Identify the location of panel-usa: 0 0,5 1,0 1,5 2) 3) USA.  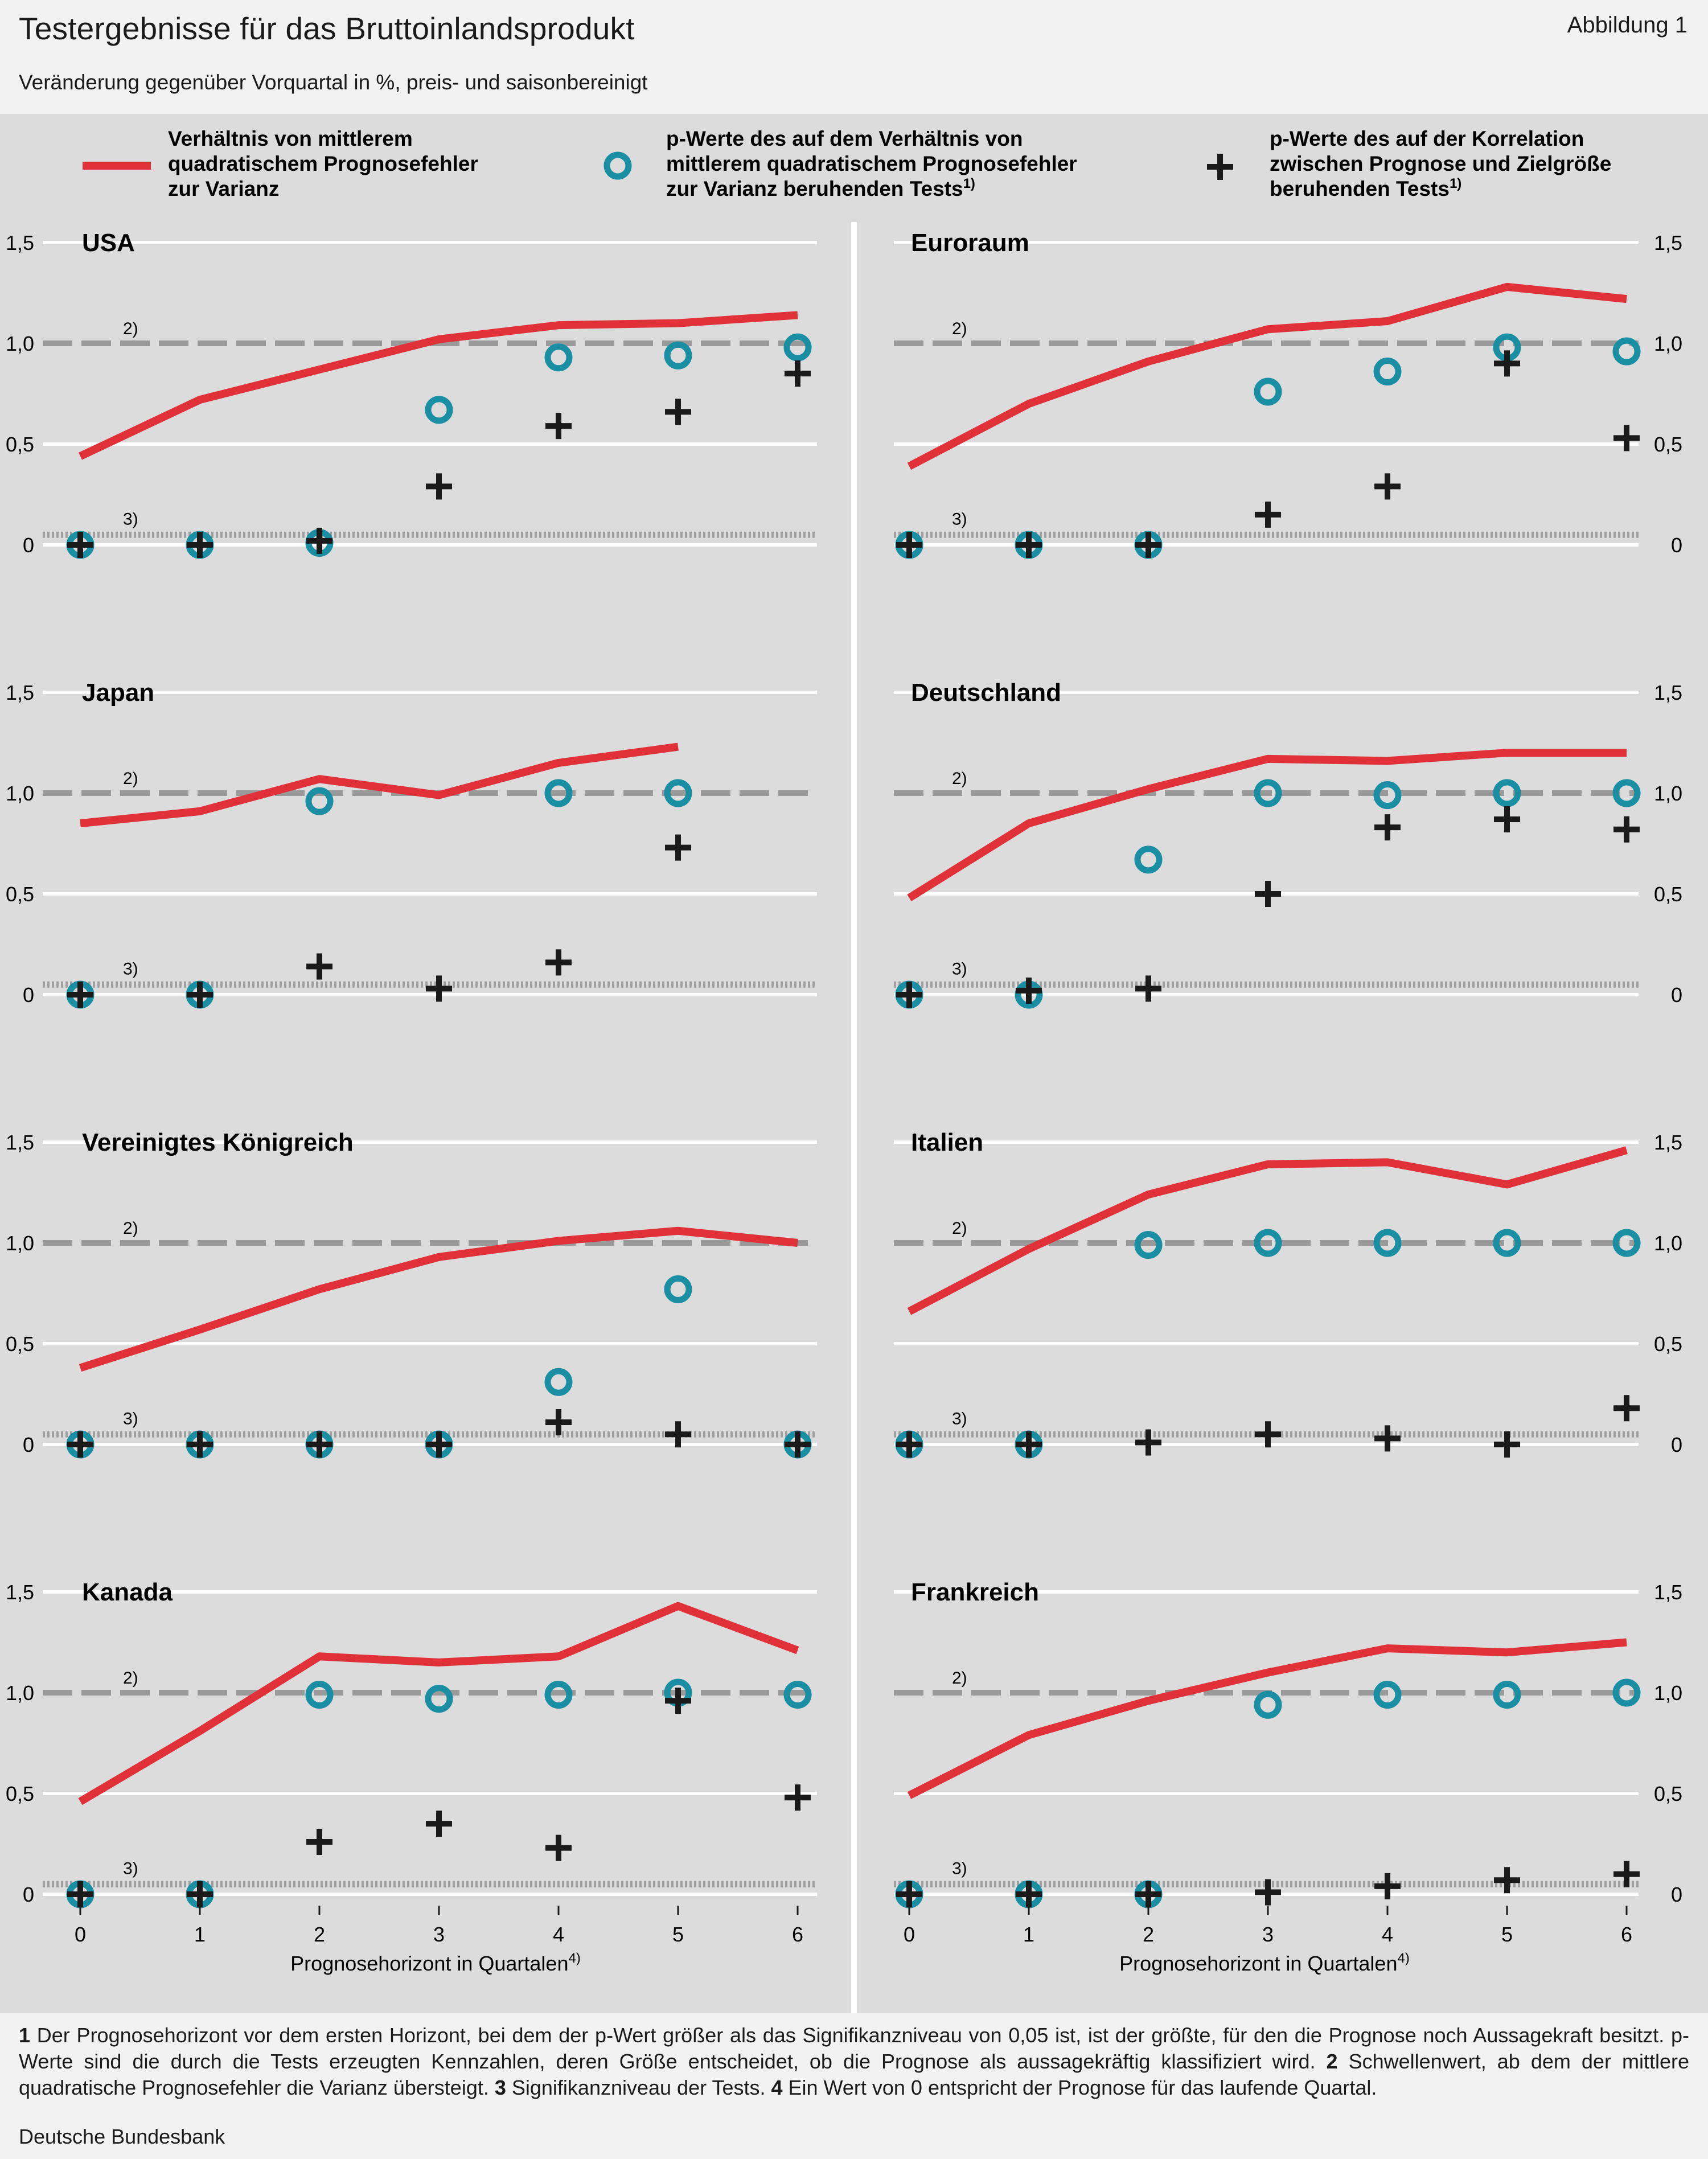
(411, 394).